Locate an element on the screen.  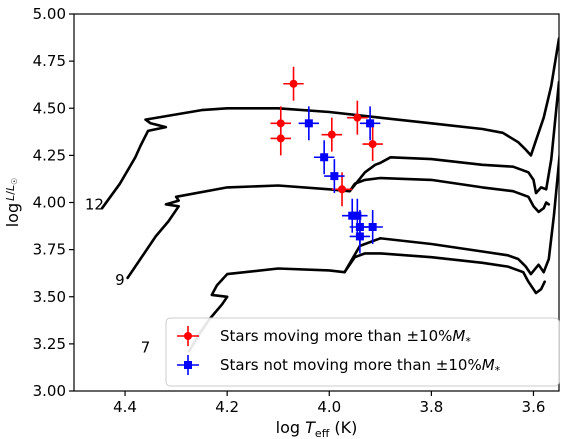
legend-square-marker is located at coordinates (188, 365).